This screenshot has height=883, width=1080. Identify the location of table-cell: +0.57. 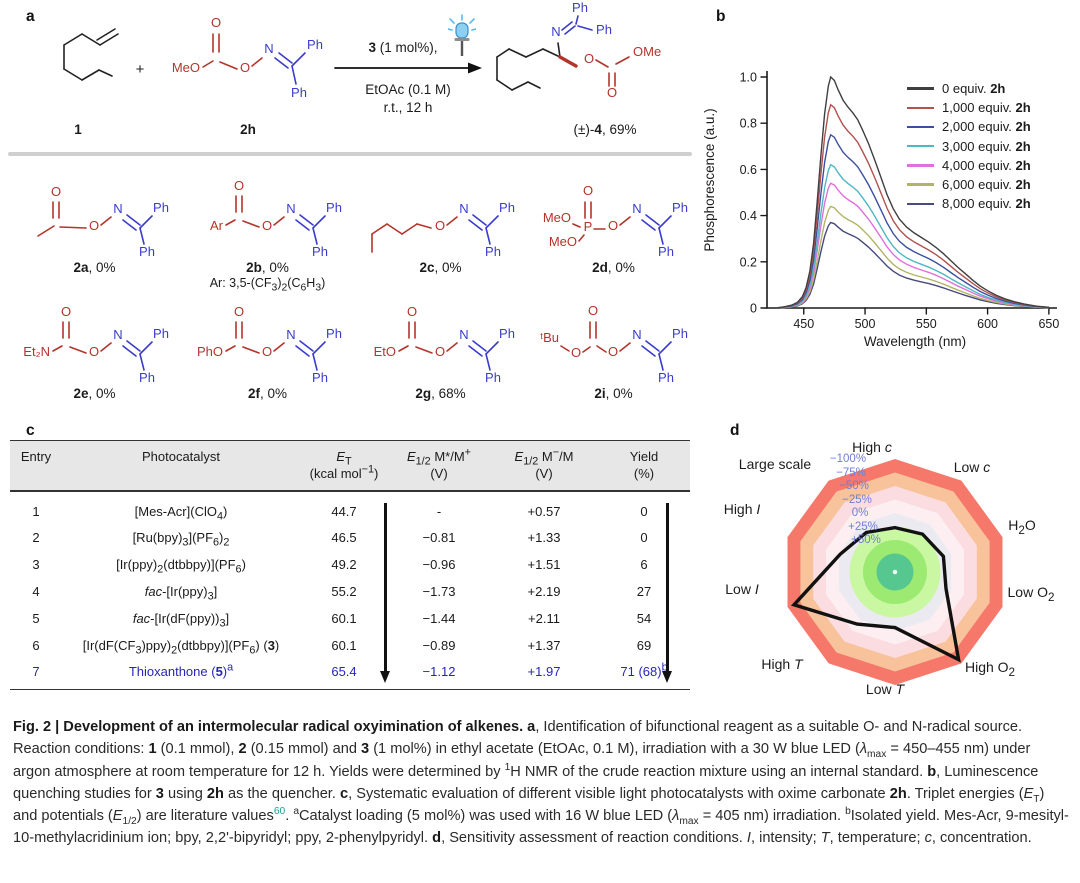
(544, 511).